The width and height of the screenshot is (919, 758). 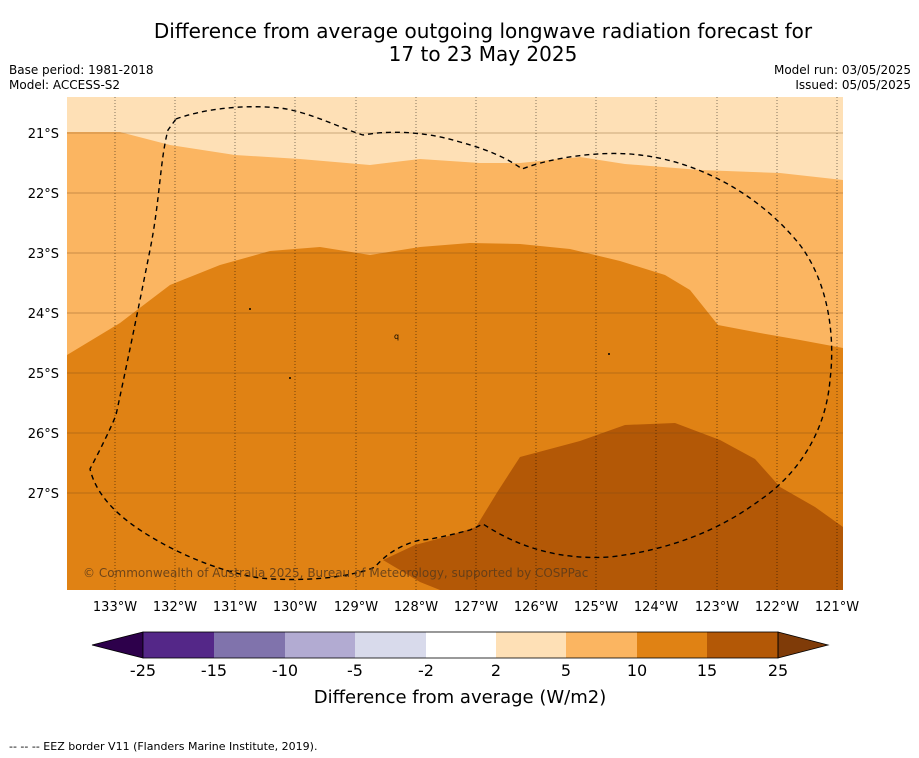 I want to click on lon-tick-label: 128°W, so click(x=416, y=607).